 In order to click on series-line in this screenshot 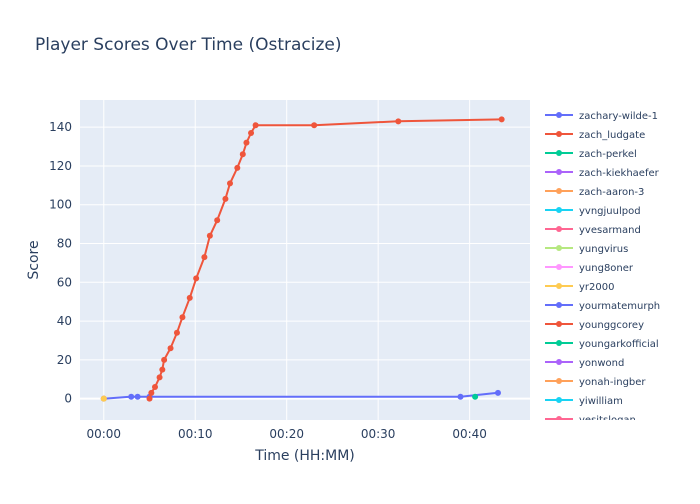, I will do `click(301, 395)`.